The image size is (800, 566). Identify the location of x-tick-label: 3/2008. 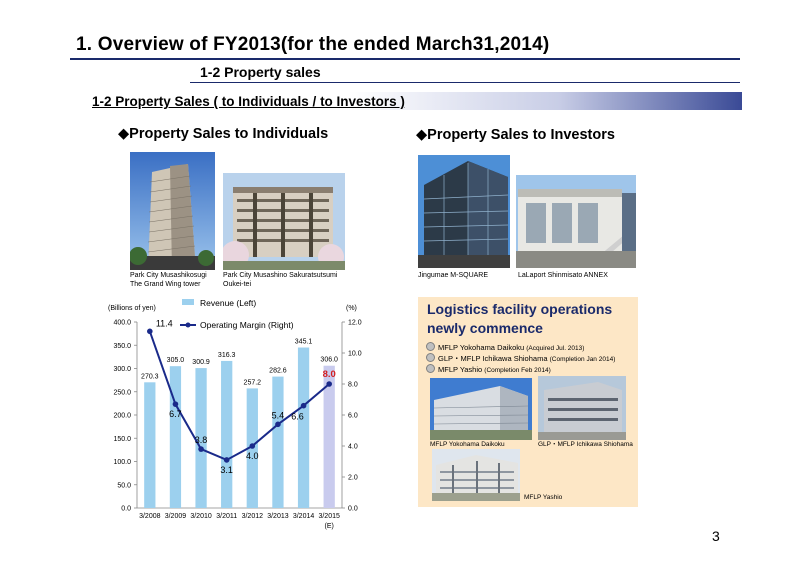
(150, 516).